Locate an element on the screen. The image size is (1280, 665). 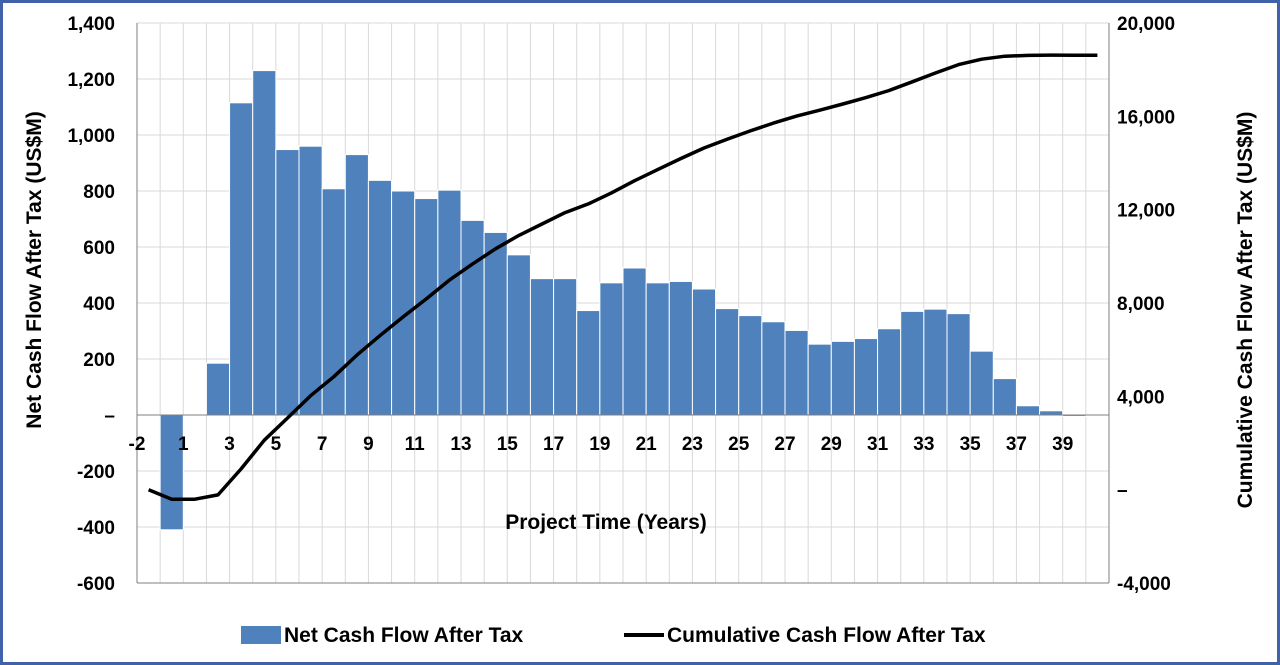
x-tick-label: 21 is located at coordinates (647, 444).